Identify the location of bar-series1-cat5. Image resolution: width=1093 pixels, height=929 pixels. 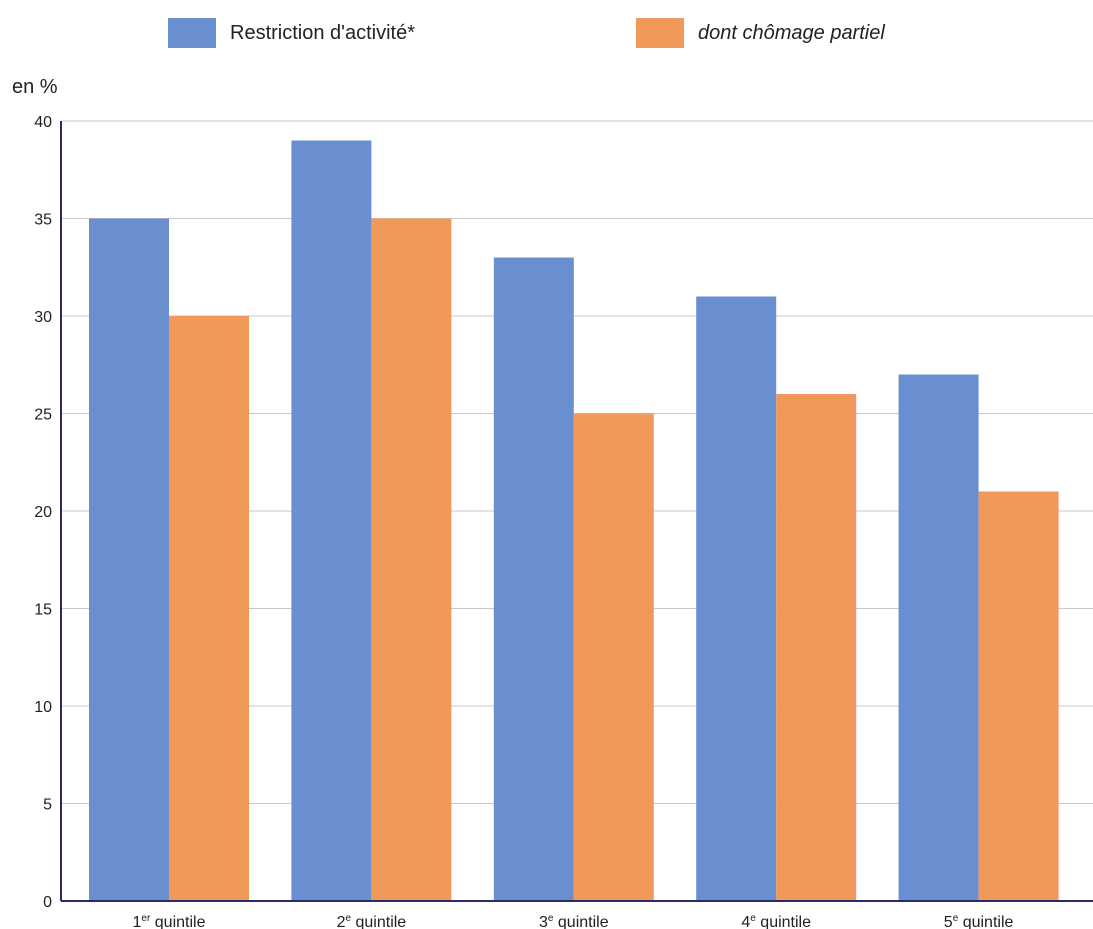
(938, 637).